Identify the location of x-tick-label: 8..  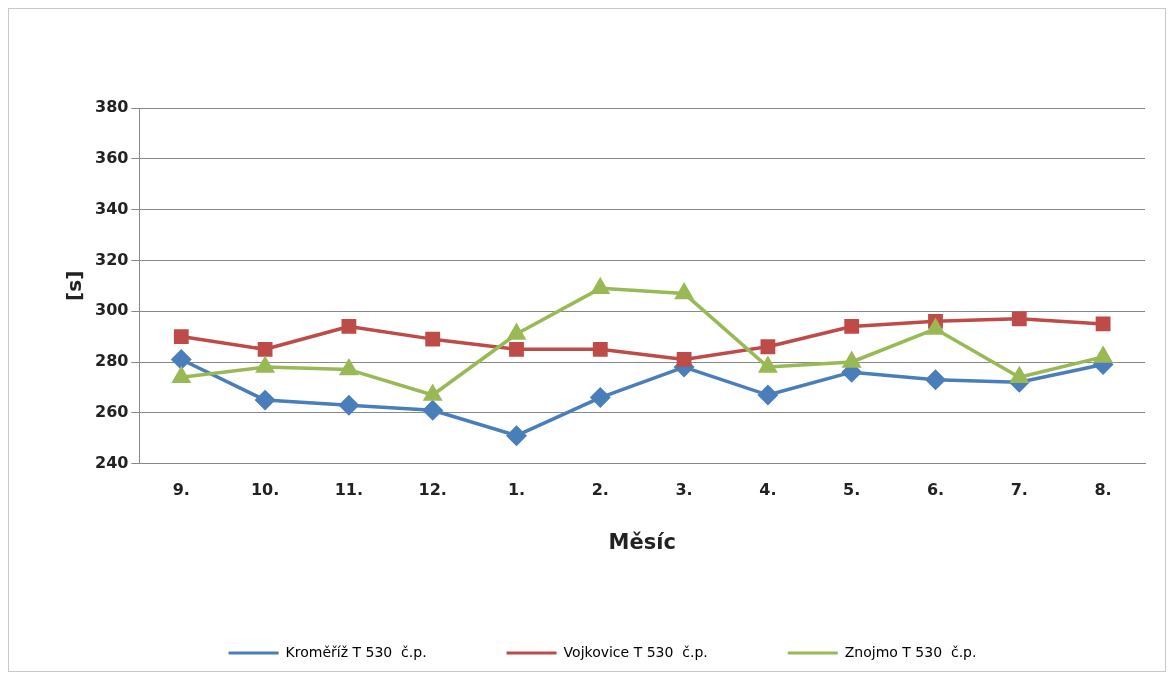
(1103, 490).